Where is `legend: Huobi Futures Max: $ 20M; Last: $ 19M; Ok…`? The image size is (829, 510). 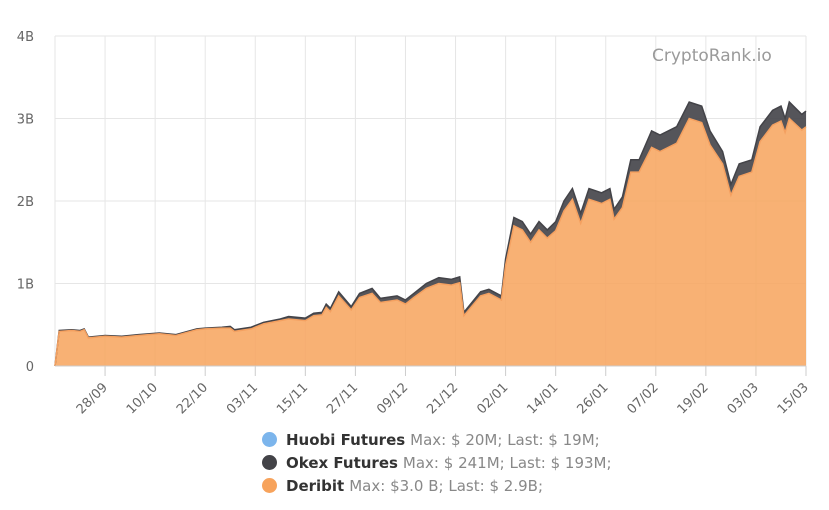
legend: Huobi Futures Max: $ 20M; Last: $ 19M; Ok… is located at coordinates (437, 462).